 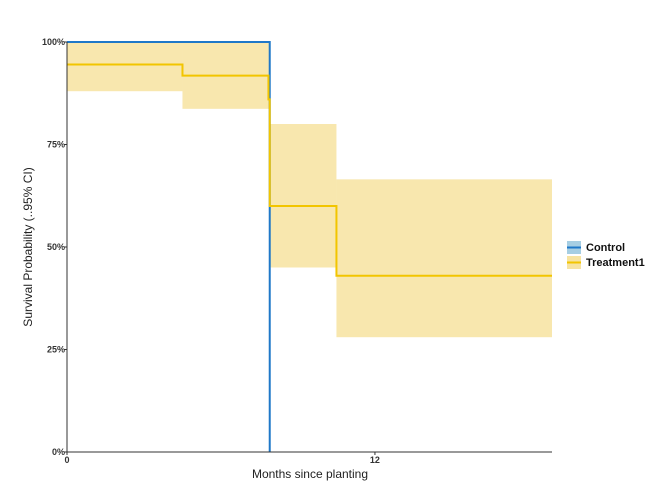 I want to click on legend: Control Treatment1, so click(x=606, y=255).